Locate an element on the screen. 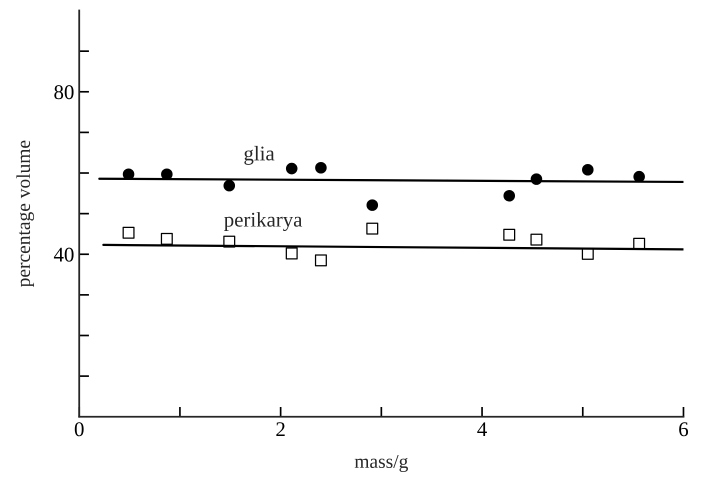 This screenshot has height=479, width=701. x-tick-label: 4 is located at coordinates (482, 429).